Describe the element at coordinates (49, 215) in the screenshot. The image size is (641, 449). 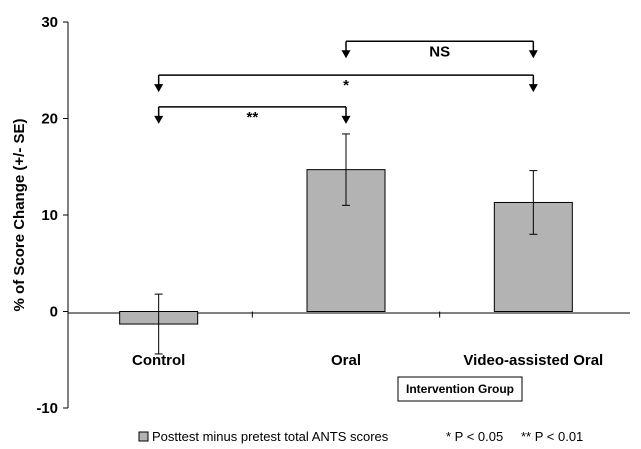
I see `y-tick-label: 10` at that location.